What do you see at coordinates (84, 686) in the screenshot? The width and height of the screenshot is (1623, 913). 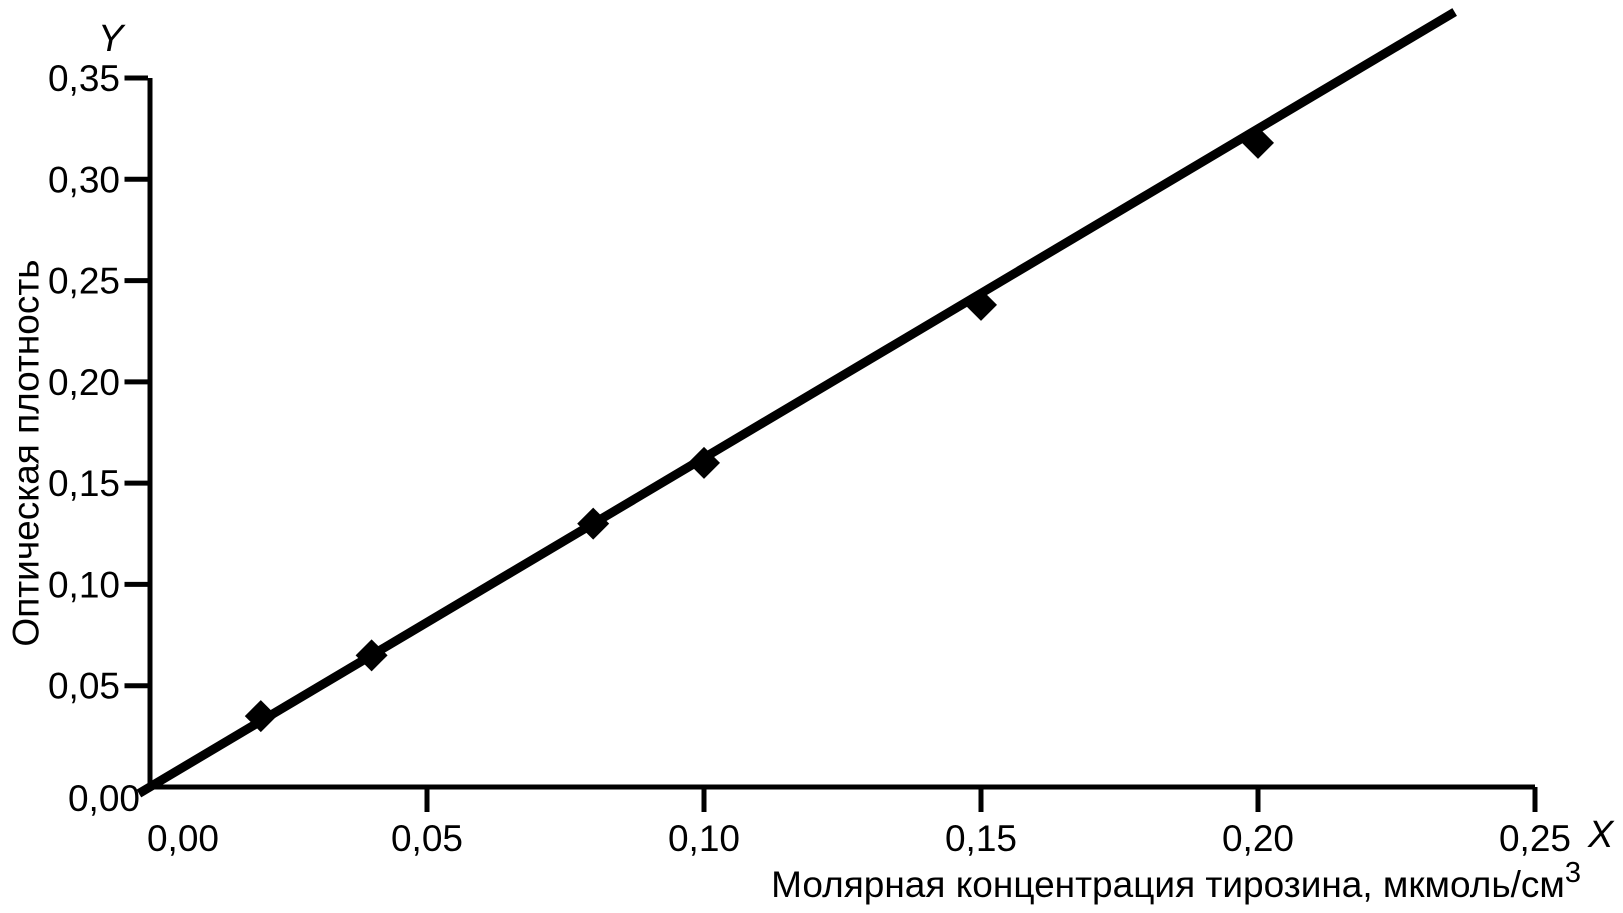 I see `y-tick-label: 0,05` at bounding box center [84, 686].